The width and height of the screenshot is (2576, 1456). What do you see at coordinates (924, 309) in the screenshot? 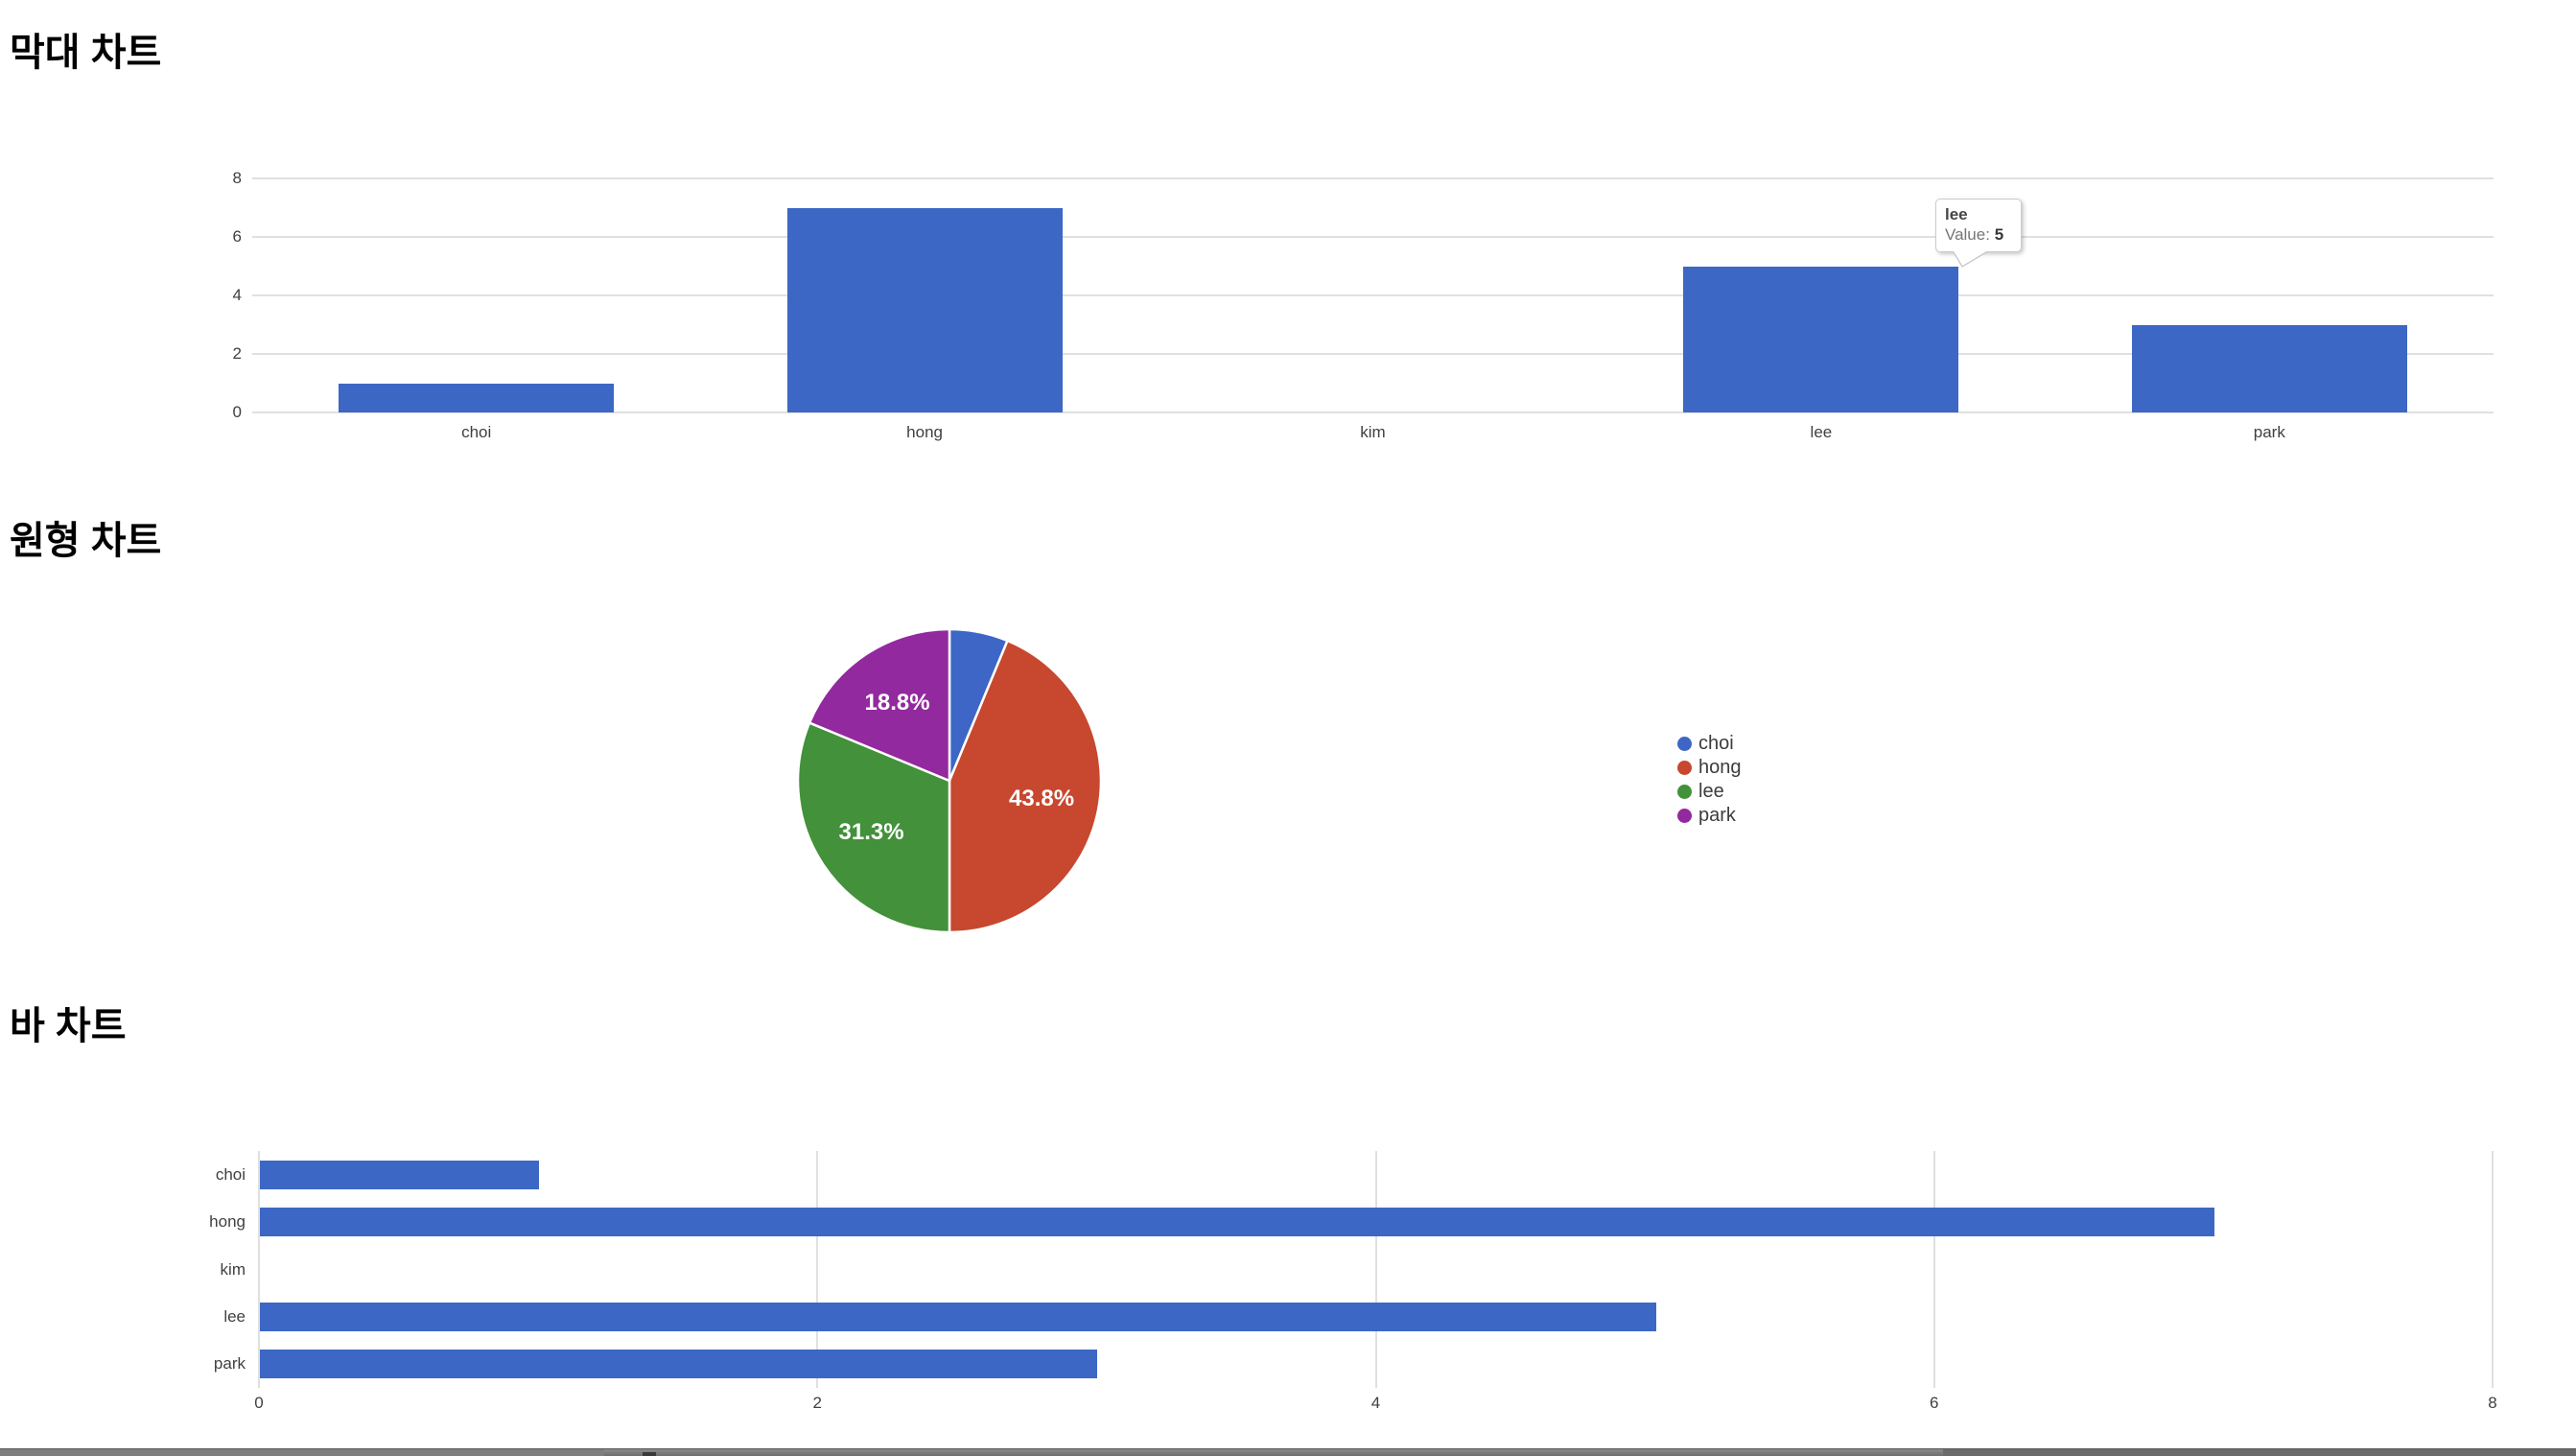
I see `column-bar-hong` at bounding box center [924, 309].